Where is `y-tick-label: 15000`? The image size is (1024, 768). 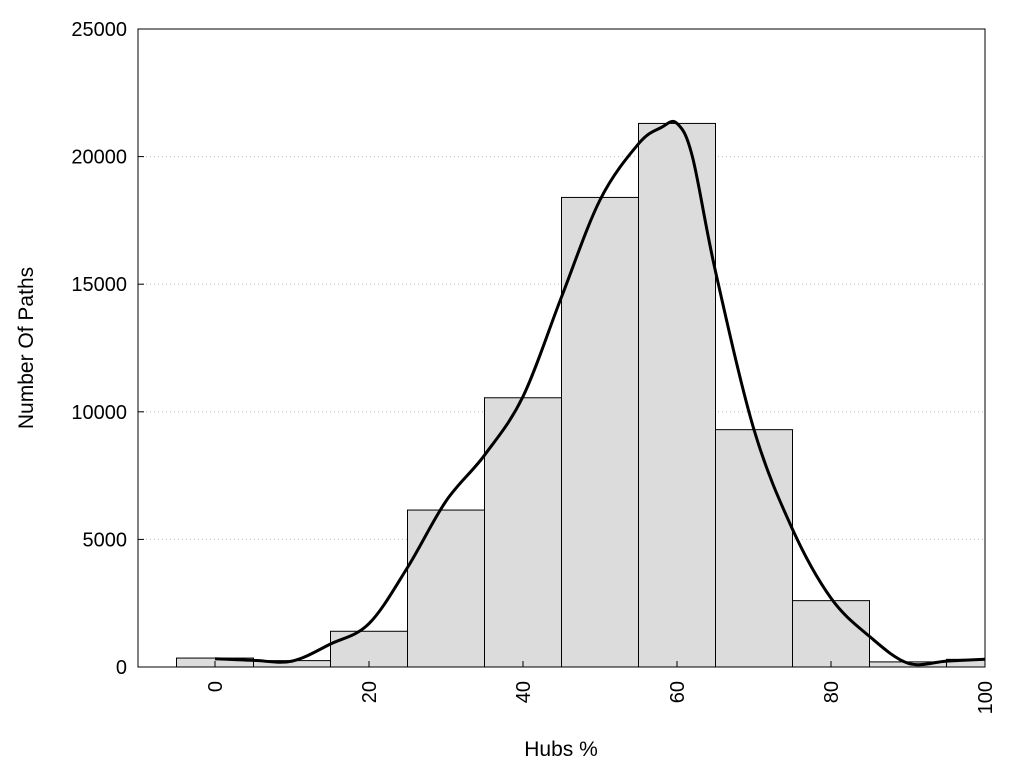
y-tick-label: 15000 is located at coordinates (99, 285).